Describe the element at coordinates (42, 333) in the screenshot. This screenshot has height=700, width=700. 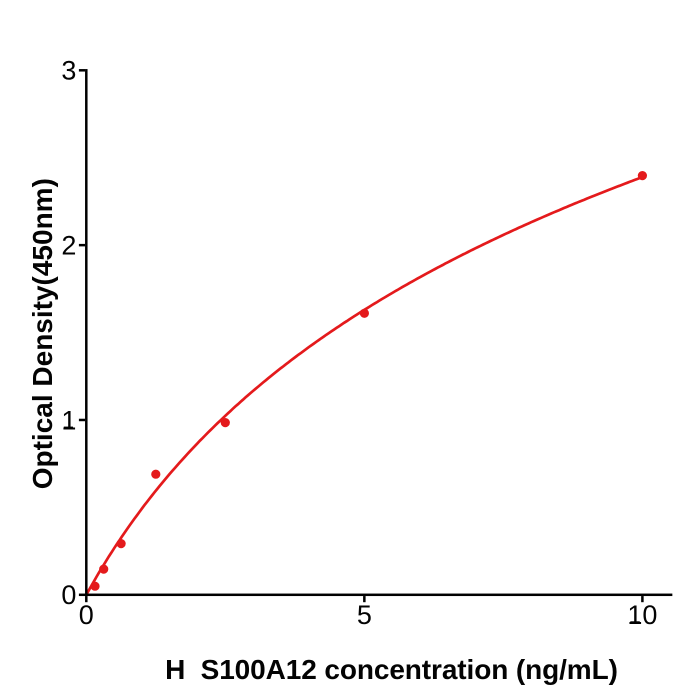
I see `svg-text: Optical Density(450nm)` at that location.